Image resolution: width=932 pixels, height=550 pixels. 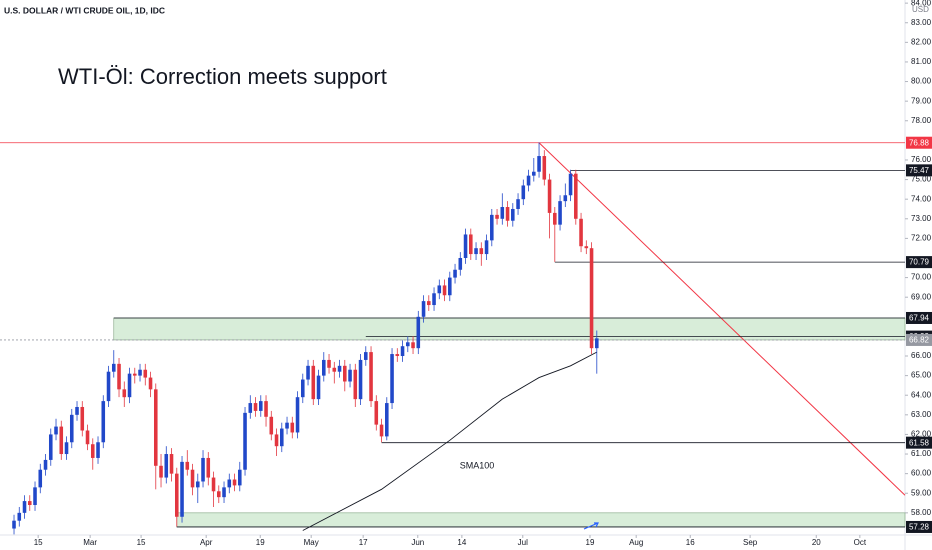 I want to click on arrow-icon, so click(x=591, y=526).